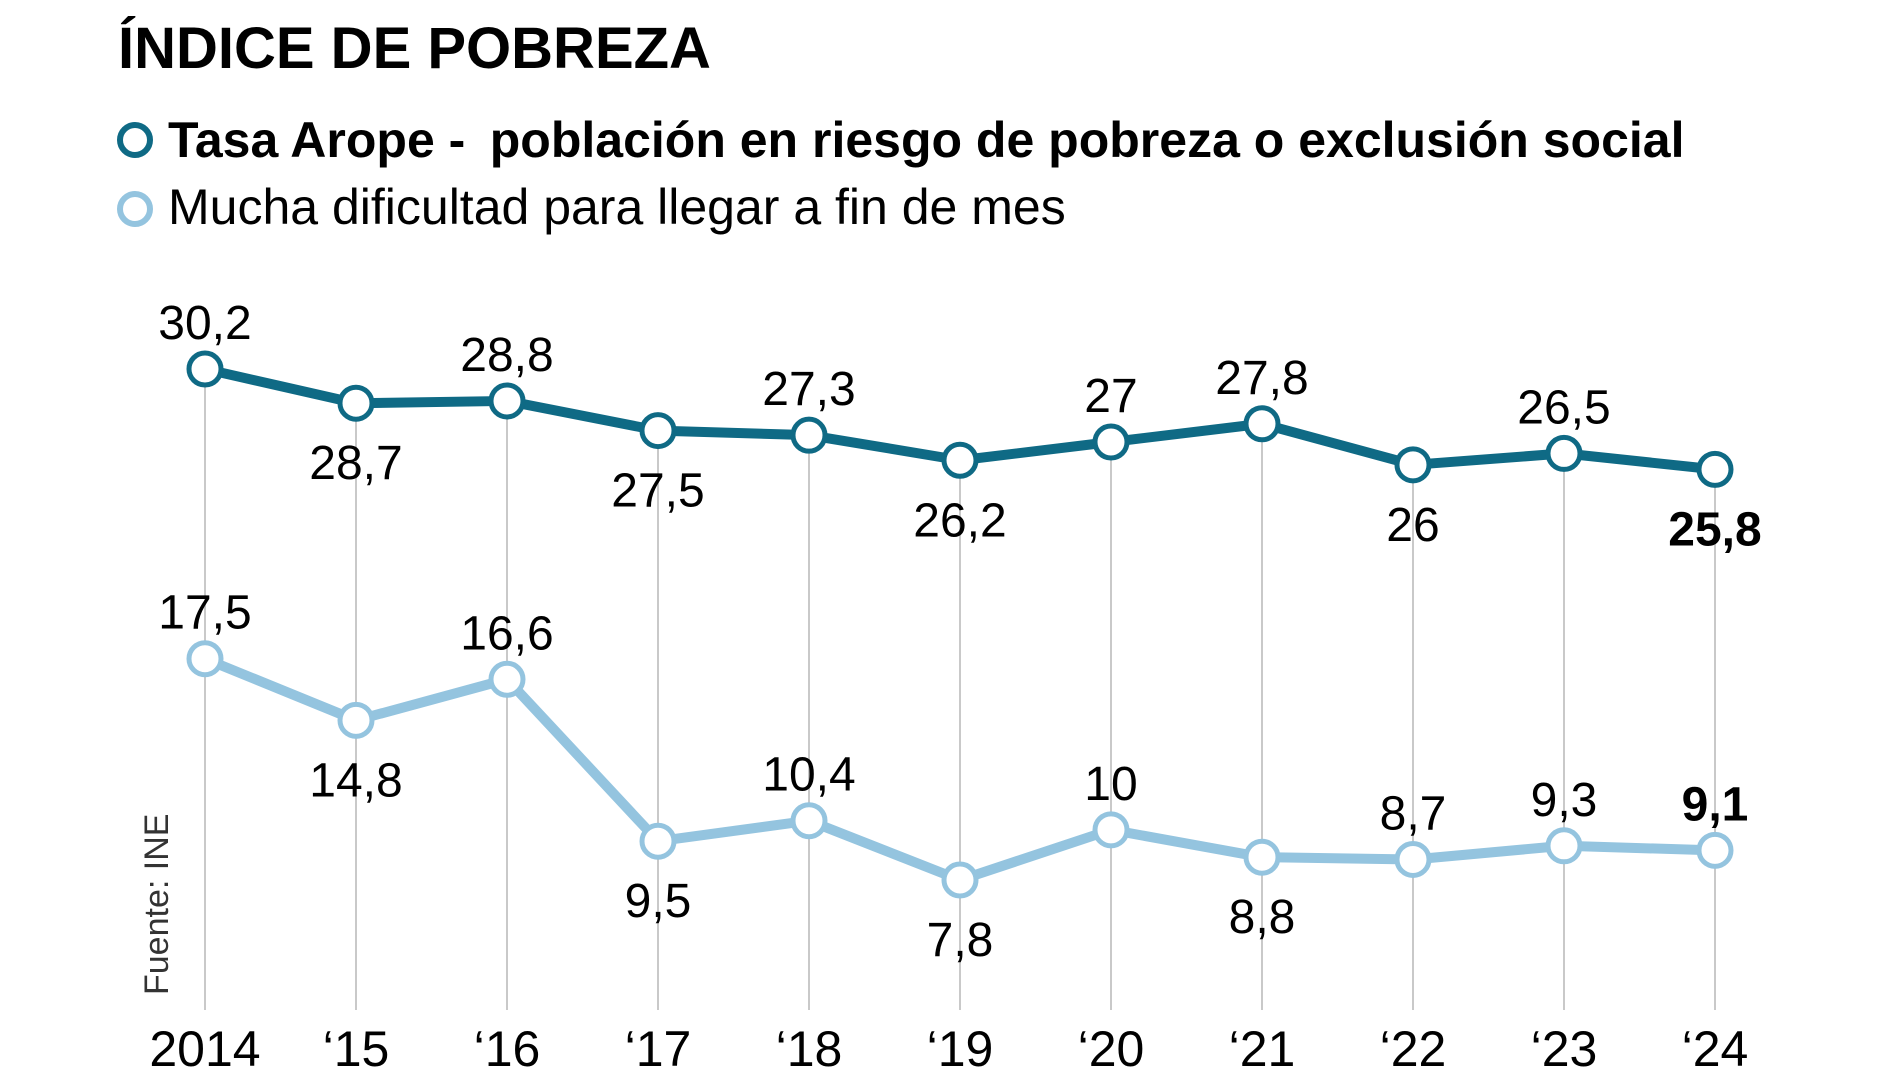 The height and width of the screenshot is (1069, 1900). Describe the element at coordinates (1110, 396) in the screenshot. I see `data-label: 27` at that location.